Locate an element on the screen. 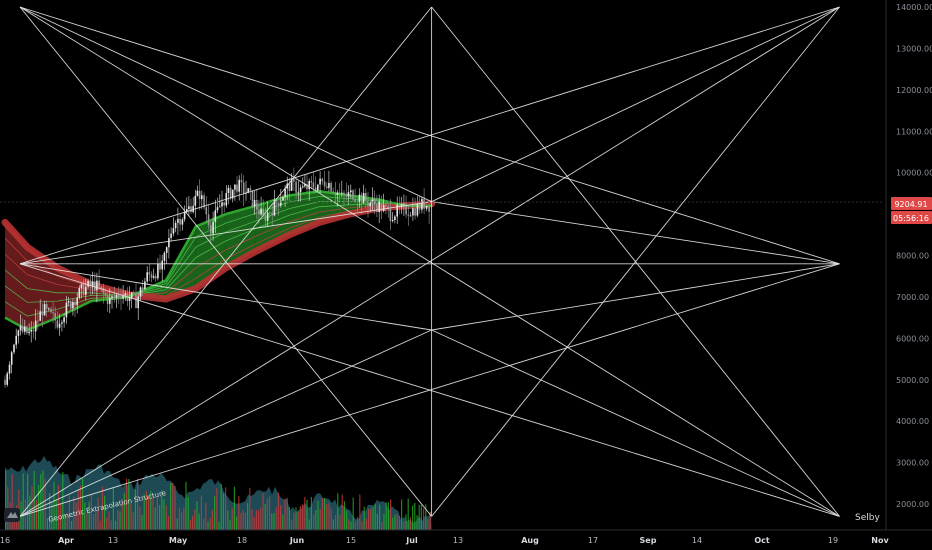 This screenshot has width=932, height=550. time-axis: 16 Apr 13 May 18 Jun 15 Jul 13 Aug 17 Sep 14 Oct 19 Nov is located at coordinates (444, 540).